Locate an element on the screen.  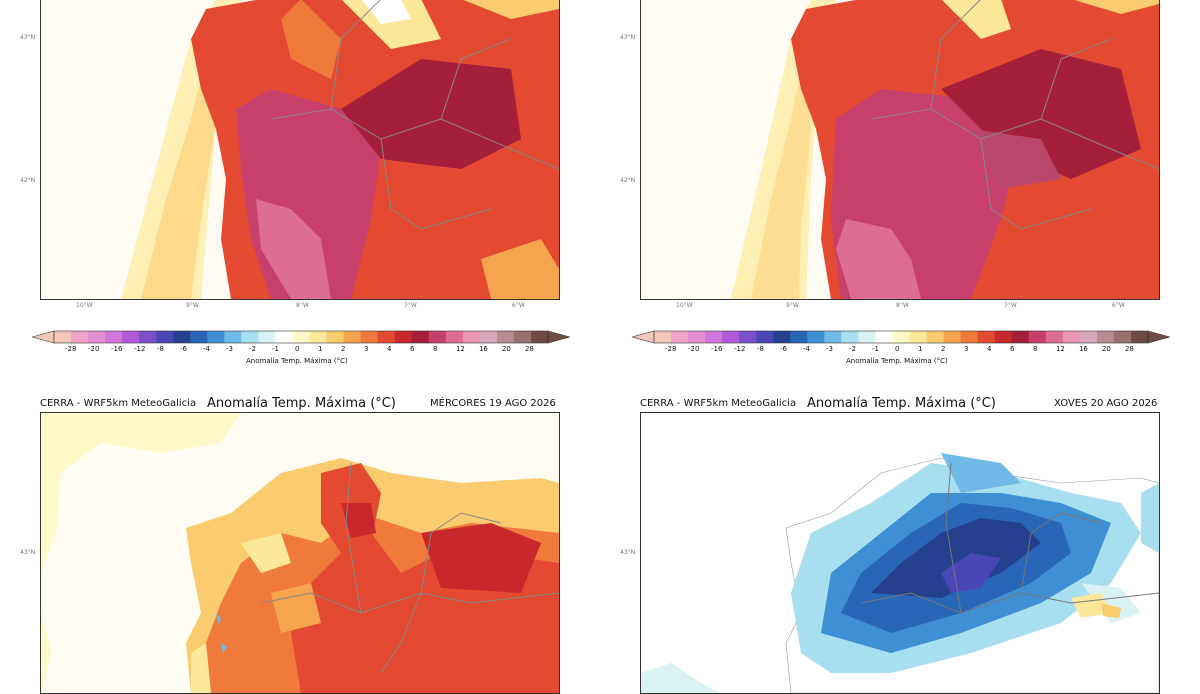
colorbar-title: Anomalía Temp. Máxima (°C) is located at coordinates (297, 361).